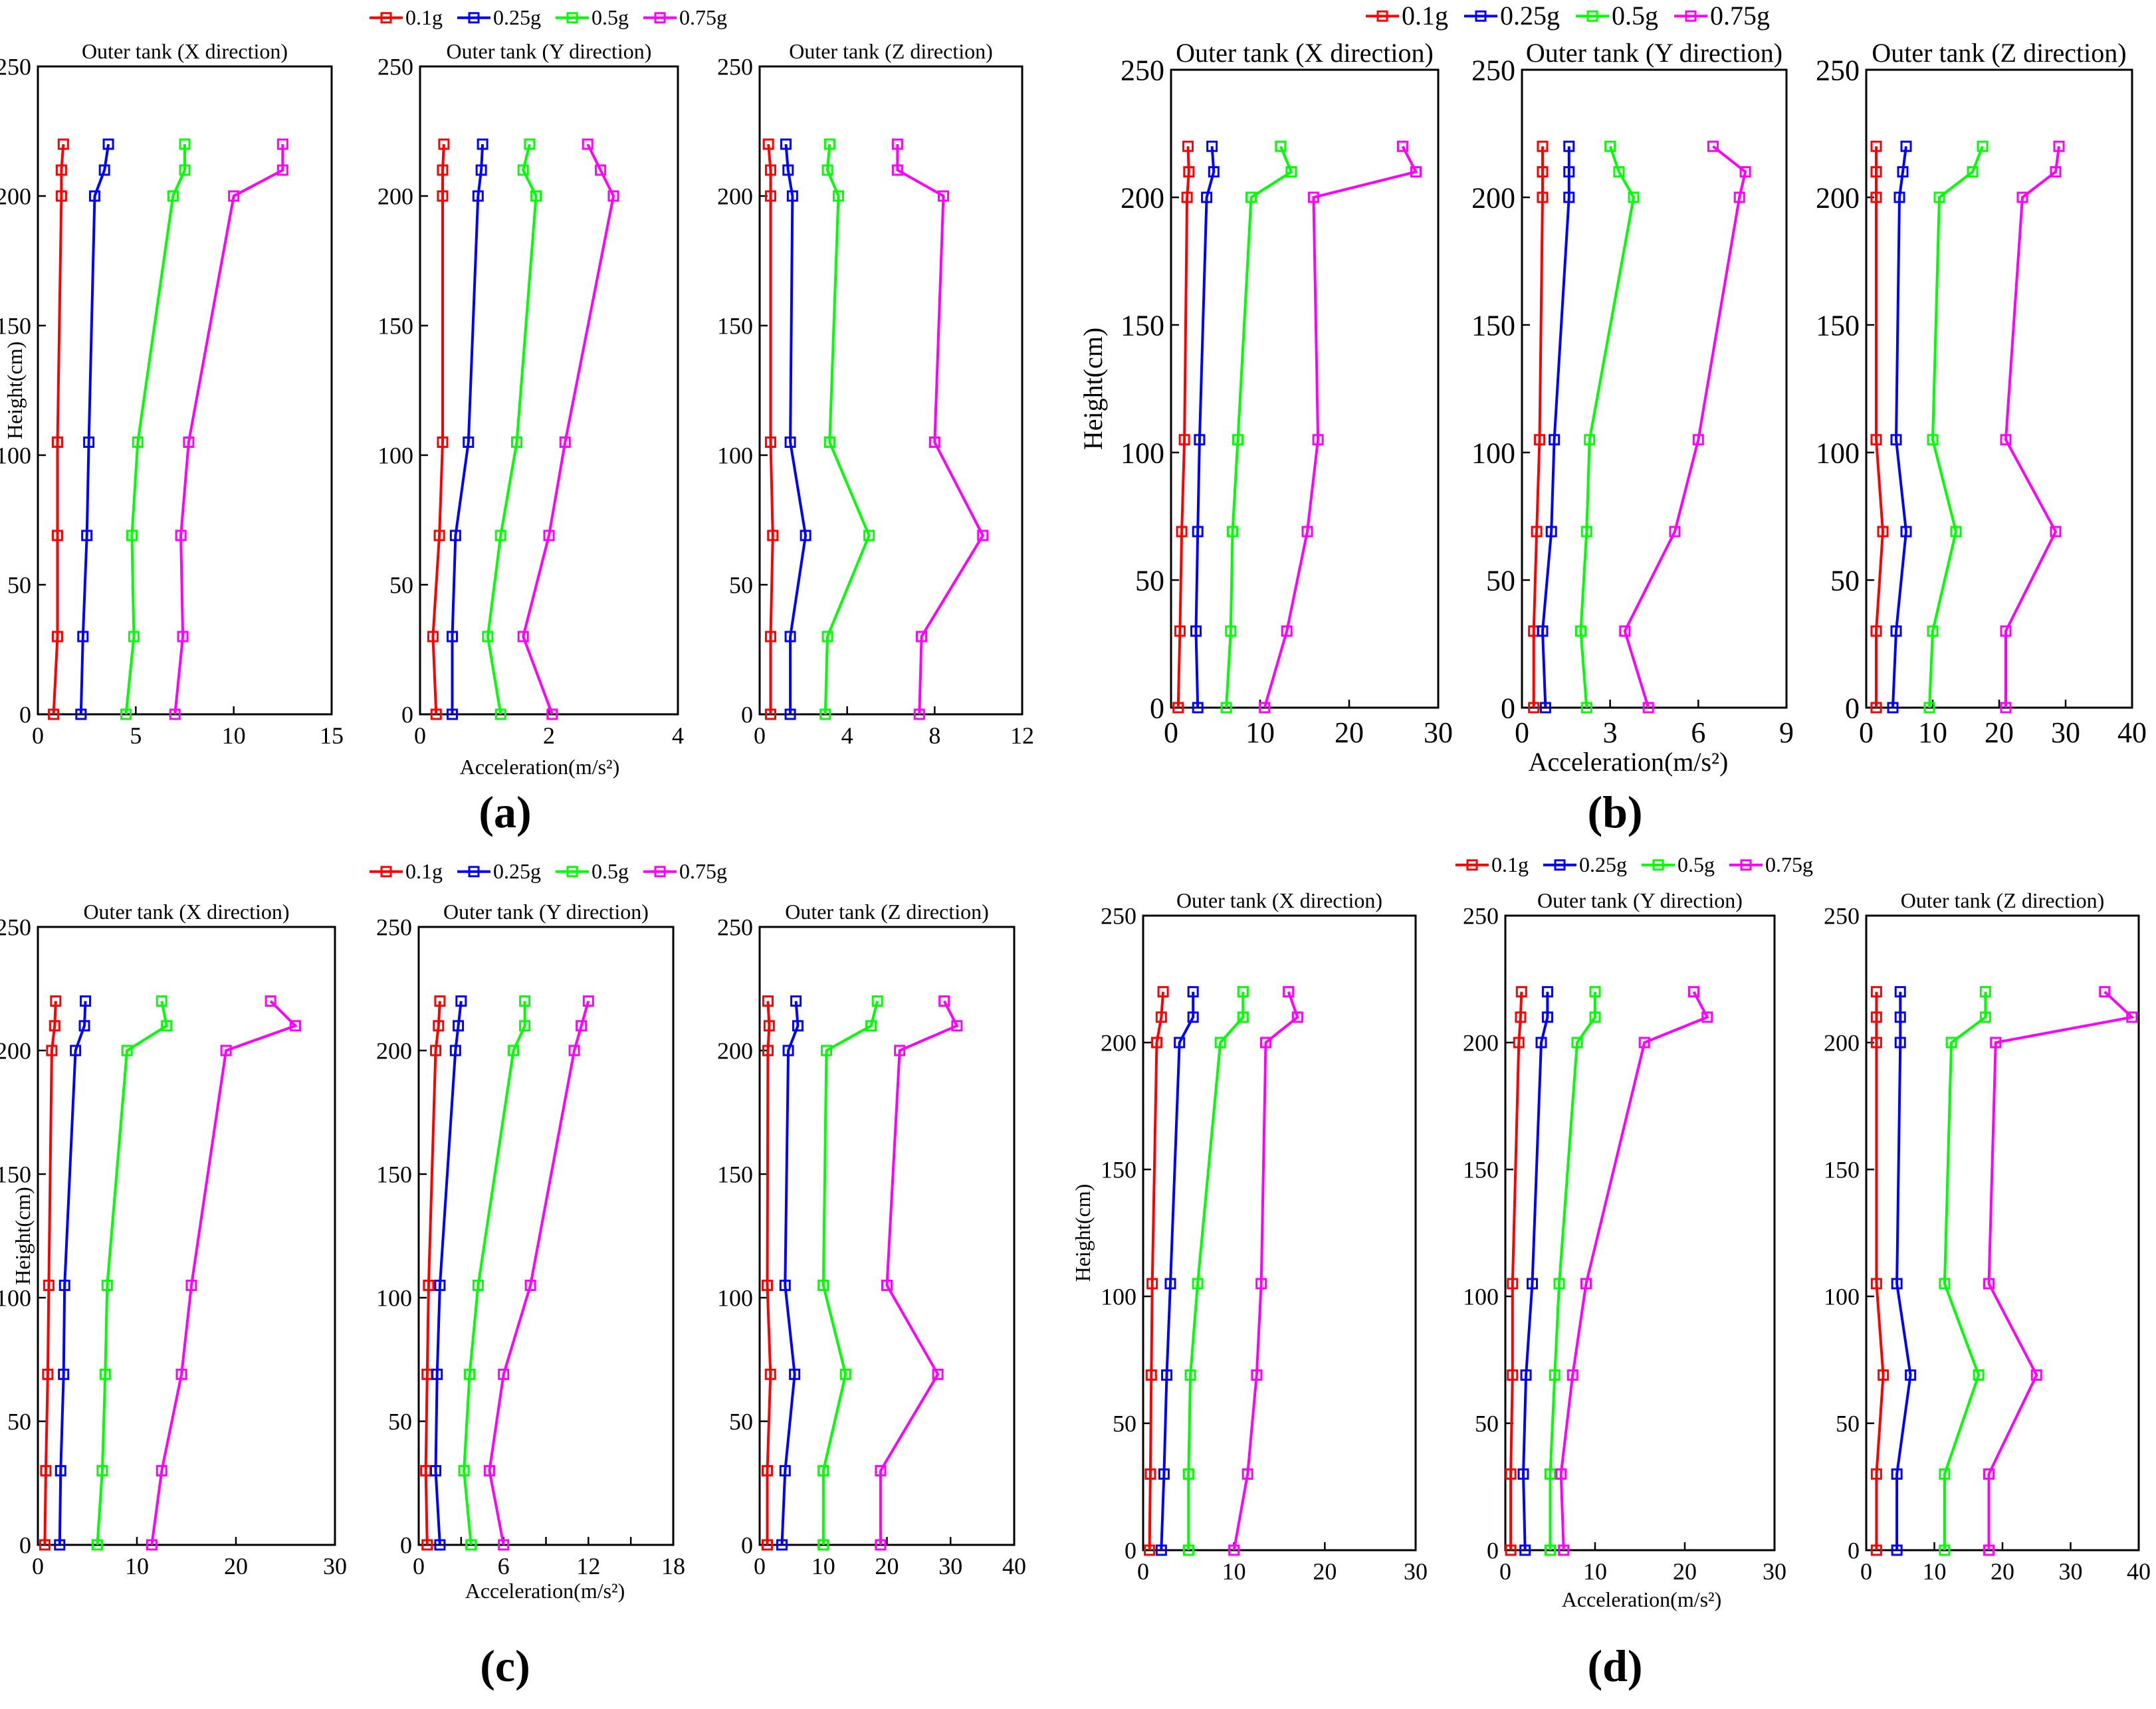 Image resolution: width=2156 pixels, height=1709 pixels. What do you see at coordinates (517, 17) in the screenshot?
I see `legend-label: 0.25g` at bounding box center [517, 17].